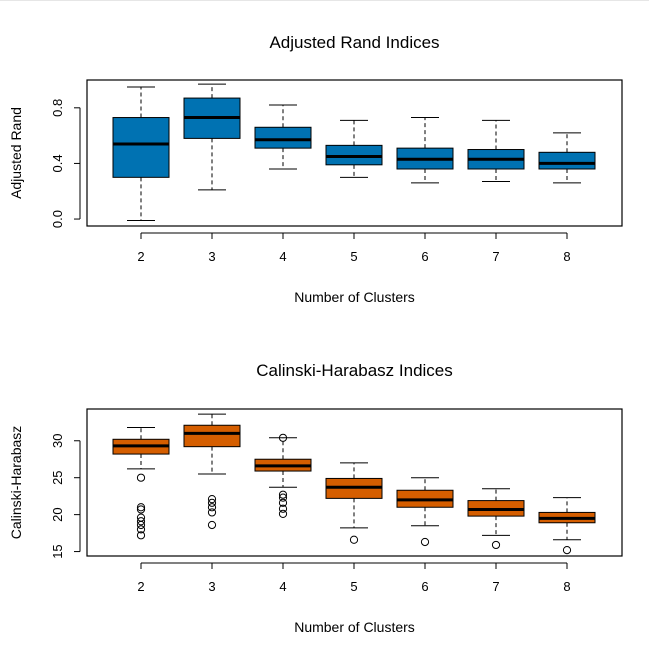  I want to click on y-tick-label: 0.8, so click(57, 108).